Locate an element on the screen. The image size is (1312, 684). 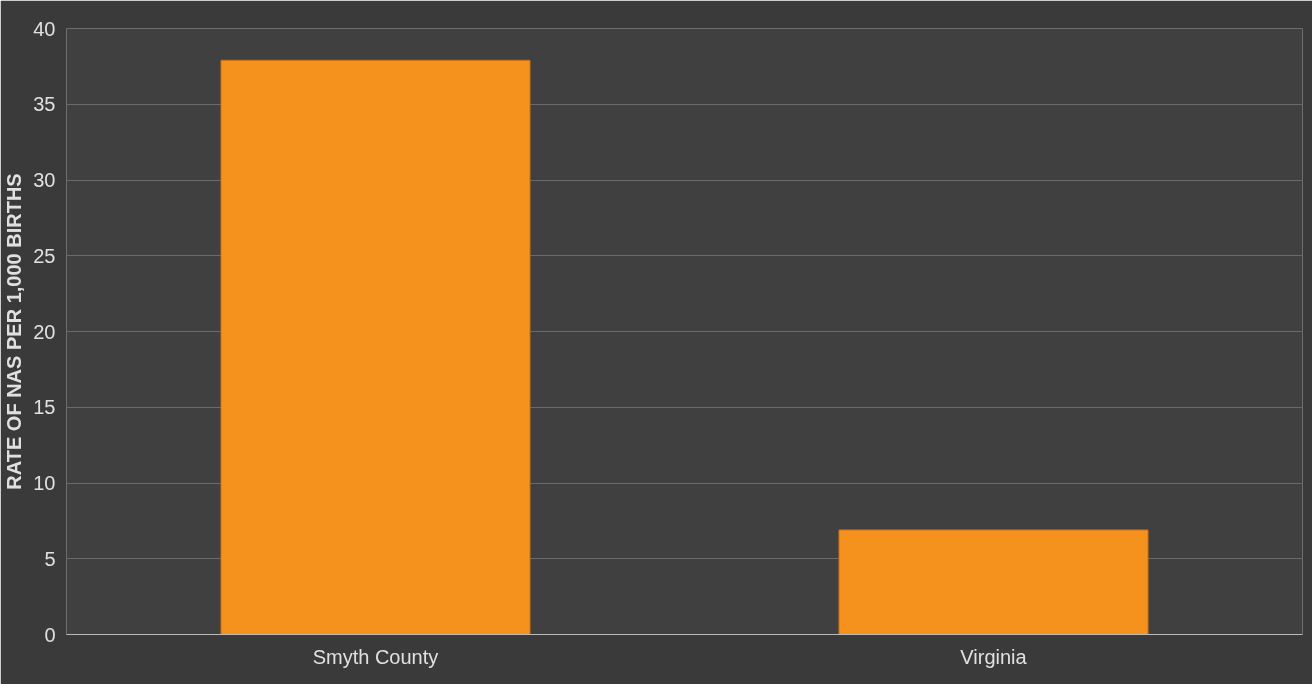
y-tick-label: 0 is located at coordinates (50, 634).